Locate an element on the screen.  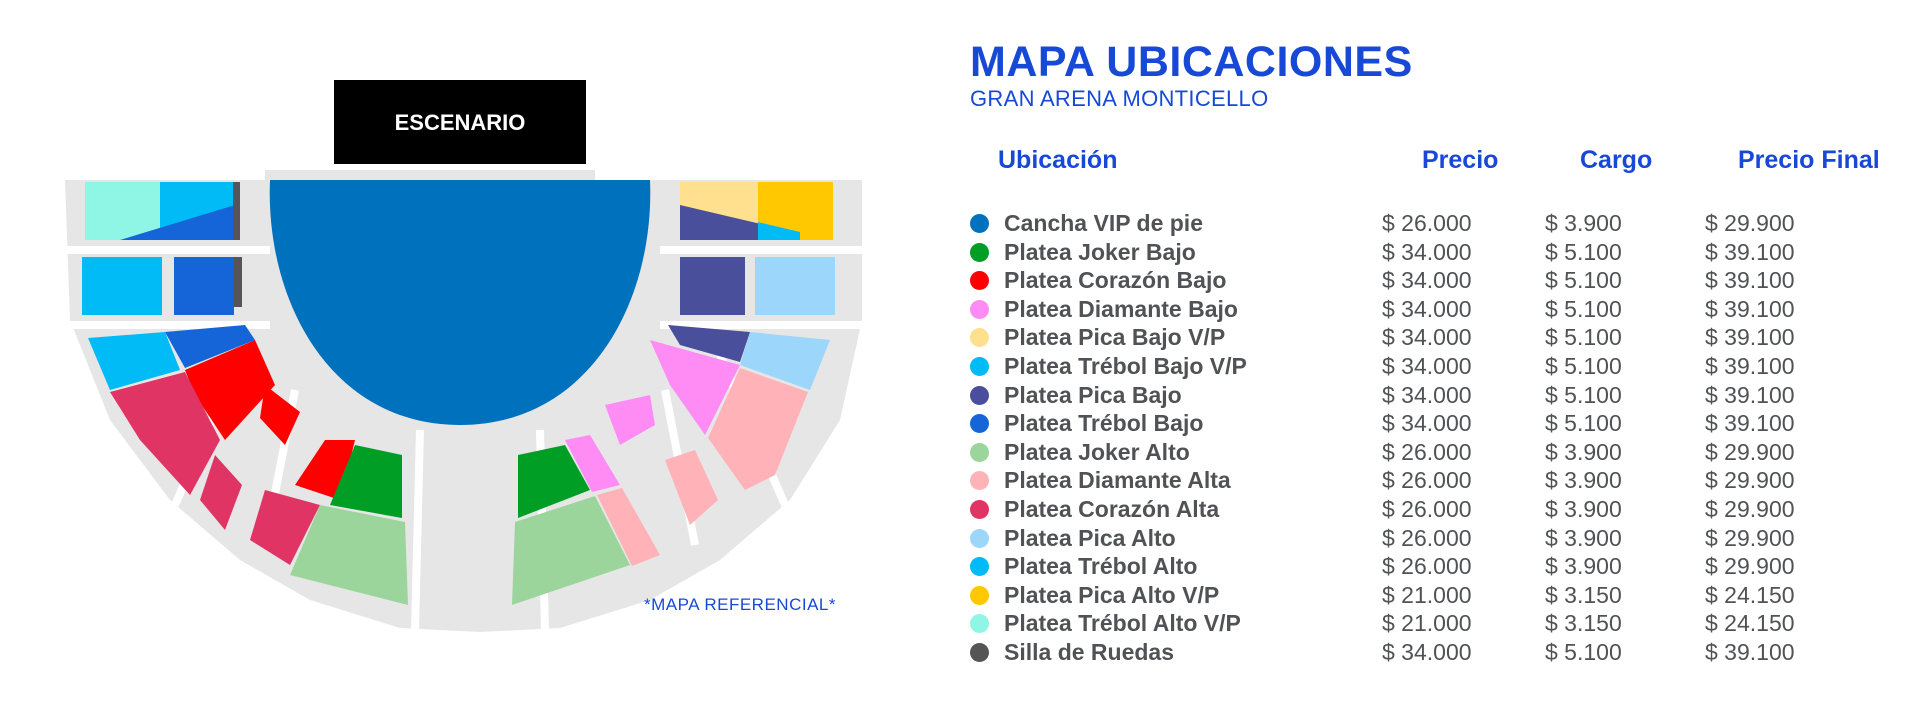
section-trebol-alto-left is located at coordinates (122, 286).